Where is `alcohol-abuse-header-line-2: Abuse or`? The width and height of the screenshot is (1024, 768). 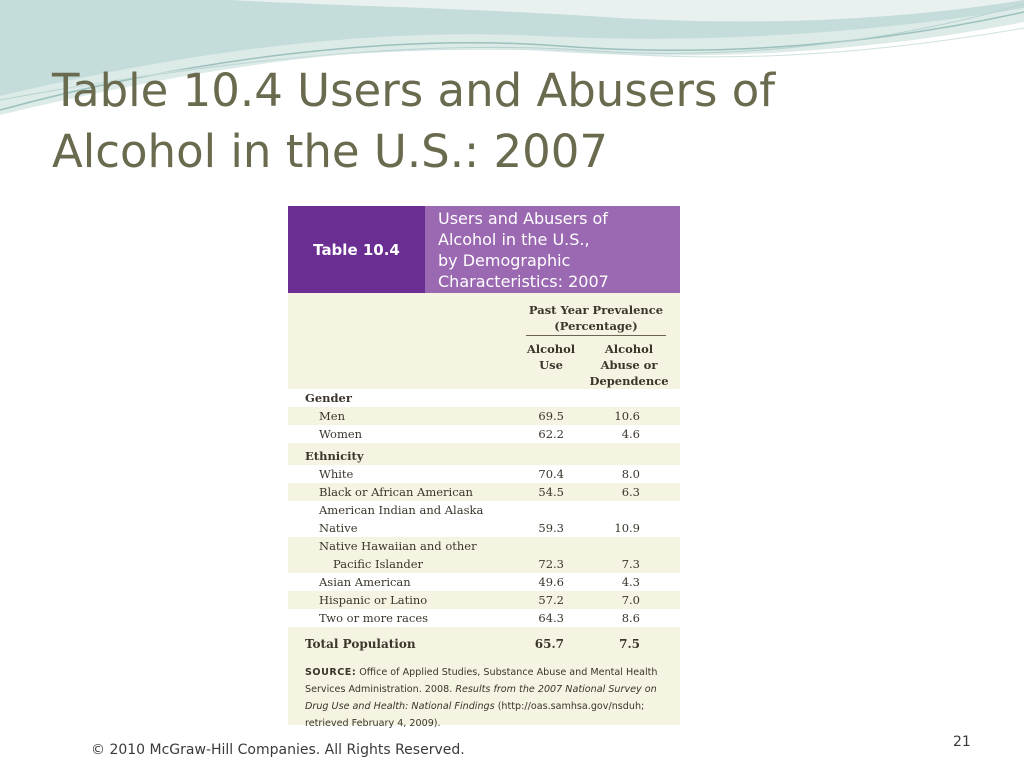
alcohol-abuse-header-line-2: Abuse or is located at coordinates (629, 365).